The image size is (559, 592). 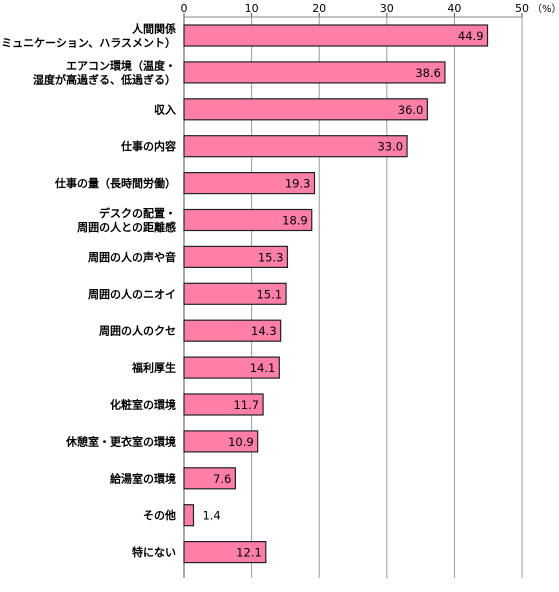 What do you see at coordinates (522, 8) in the screenshot?
I see `x-tick-label: 50` at bounding box center [522, 8].